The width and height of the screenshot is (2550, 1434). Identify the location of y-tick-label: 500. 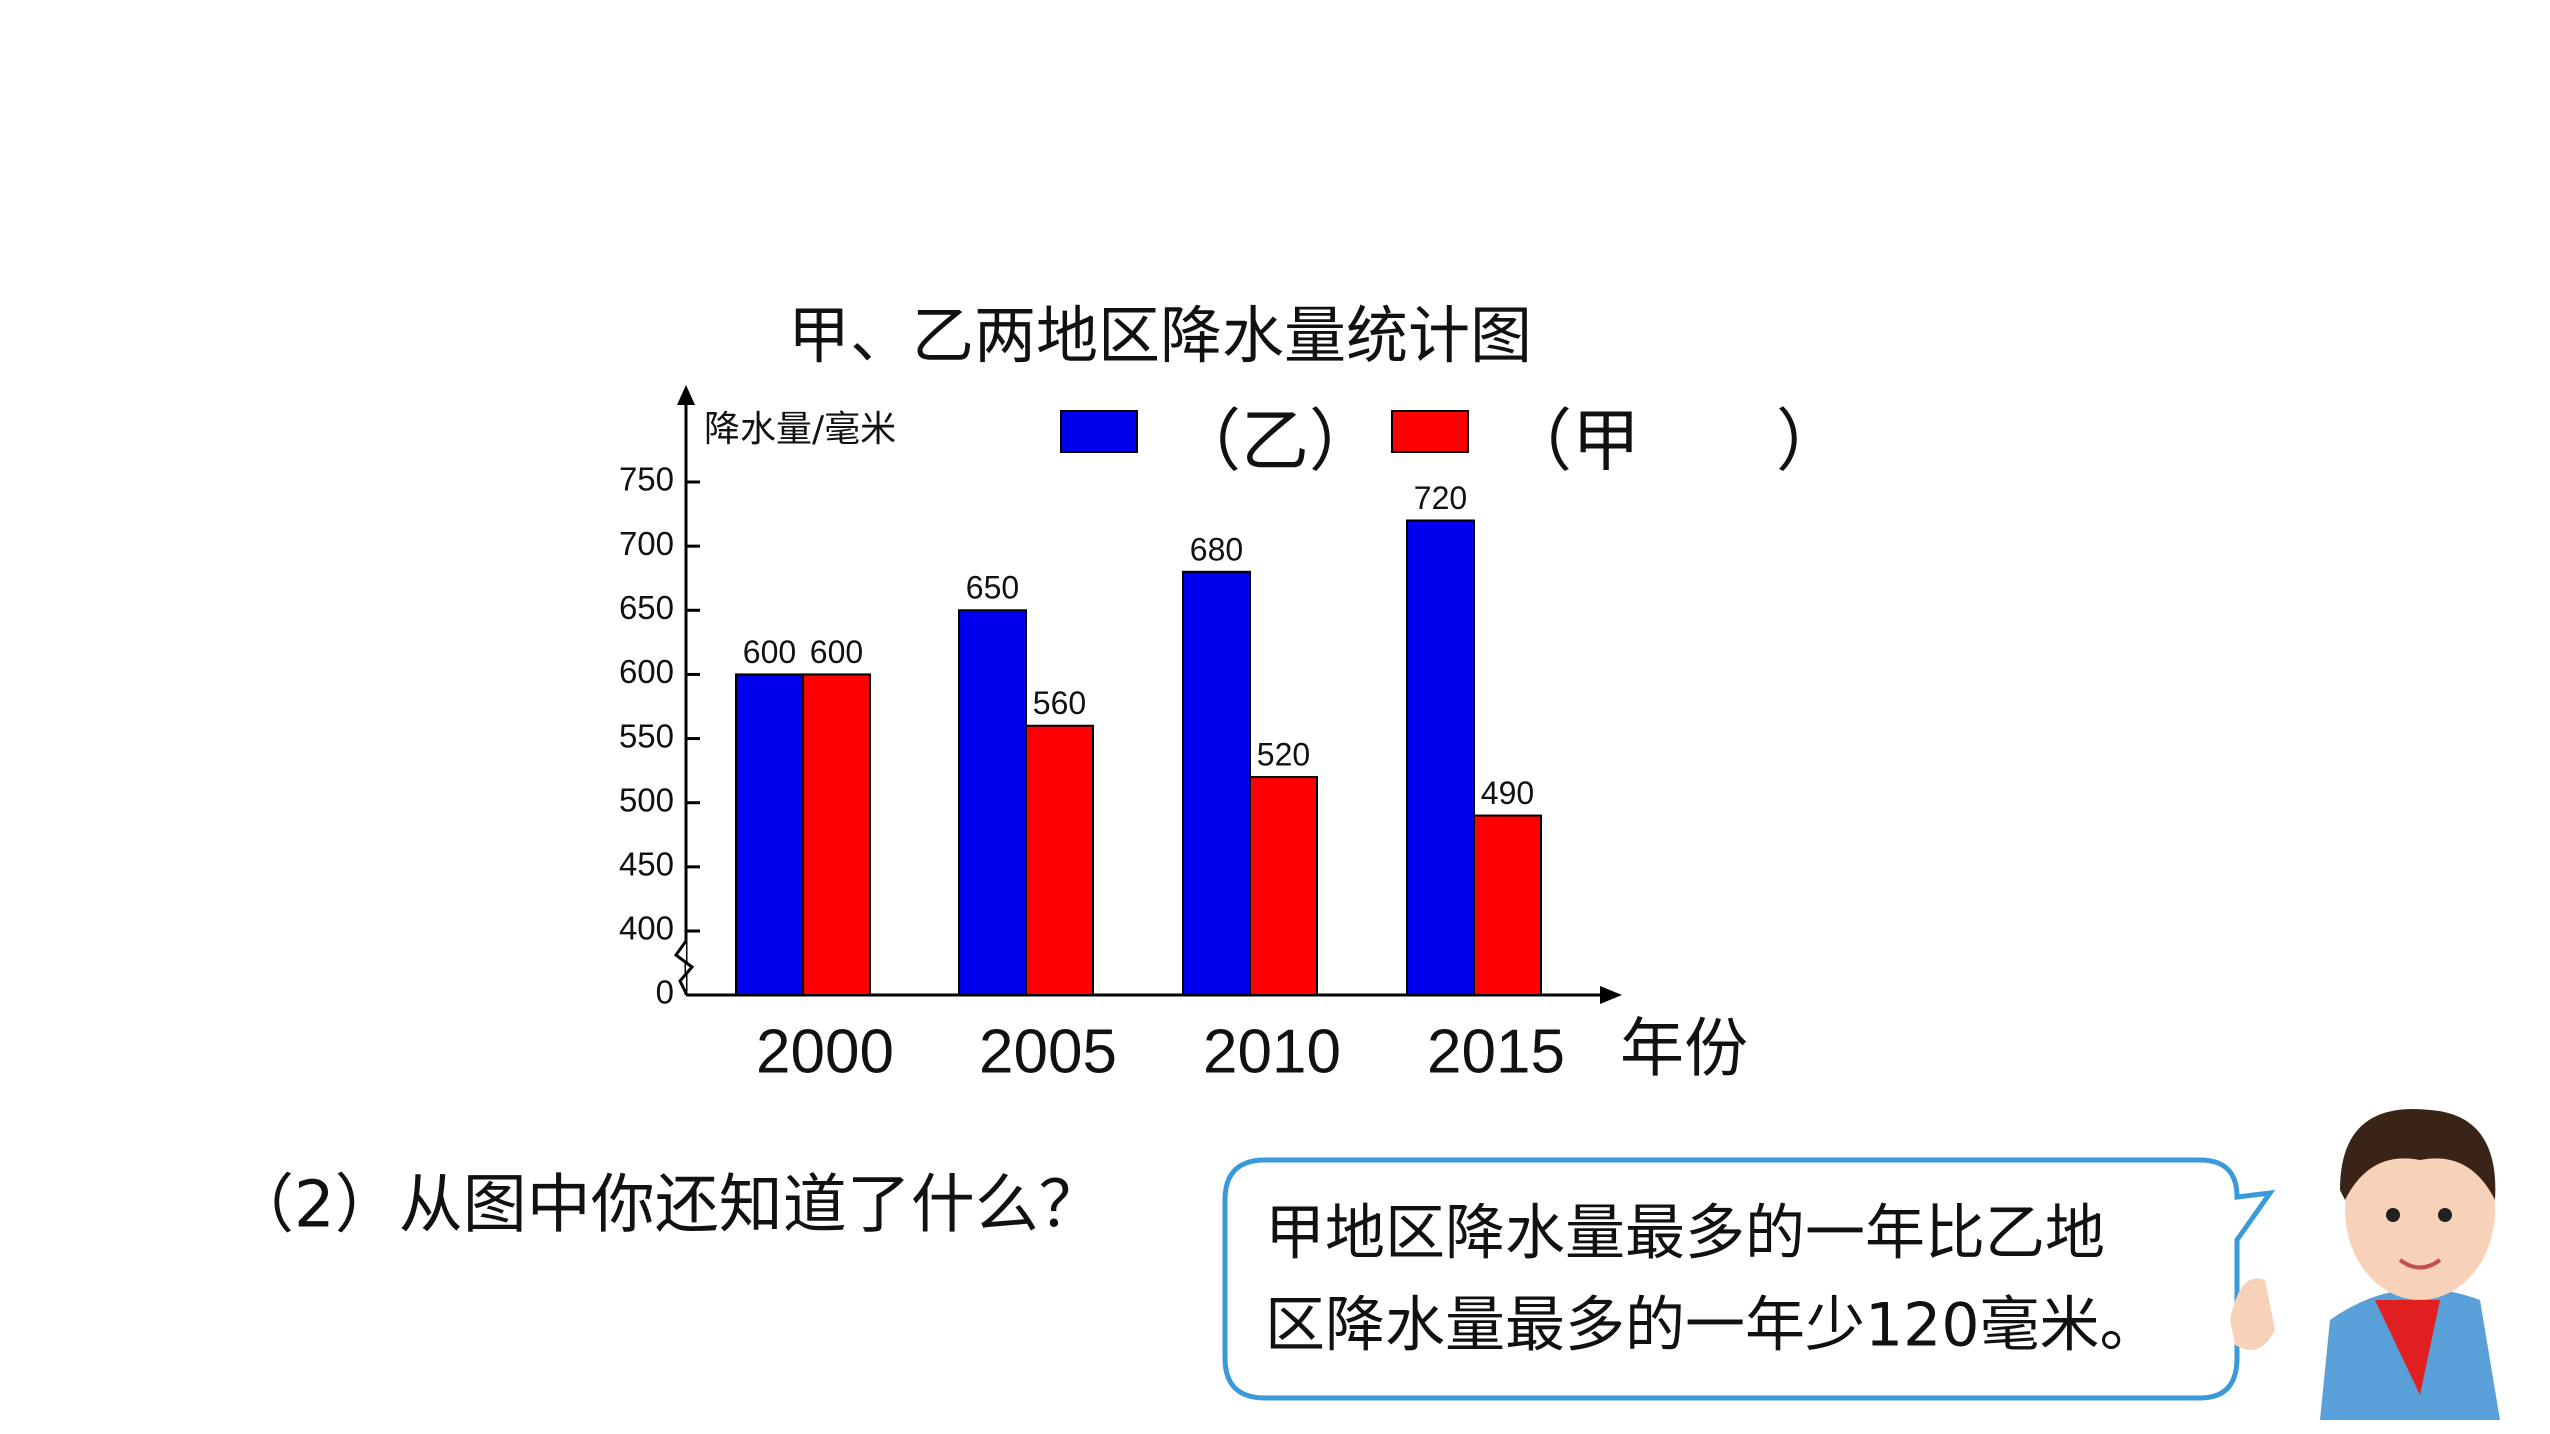
(646, 799).